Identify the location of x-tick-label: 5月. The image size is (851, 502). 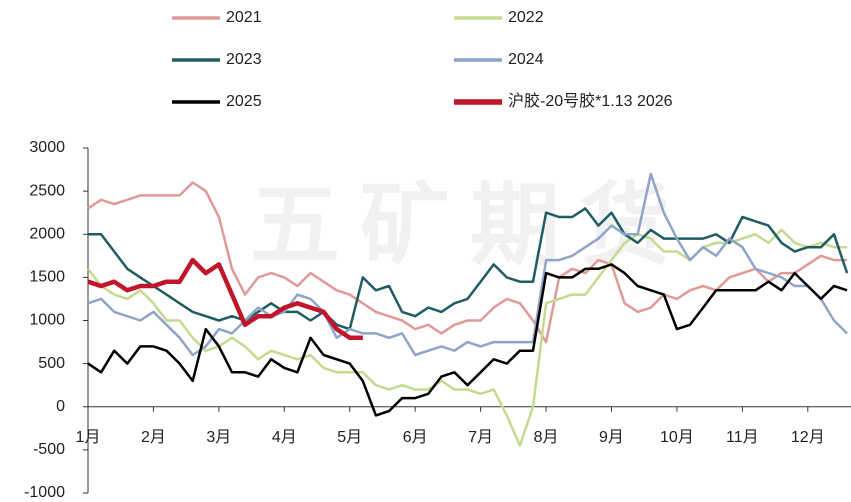
(349, 437).